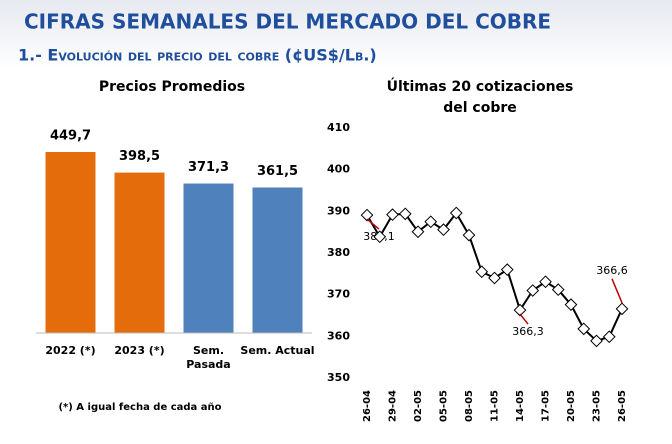  Describe the element at coordinates (528, 331) in the screenshot. I see `value-label: 366,3` at that location.